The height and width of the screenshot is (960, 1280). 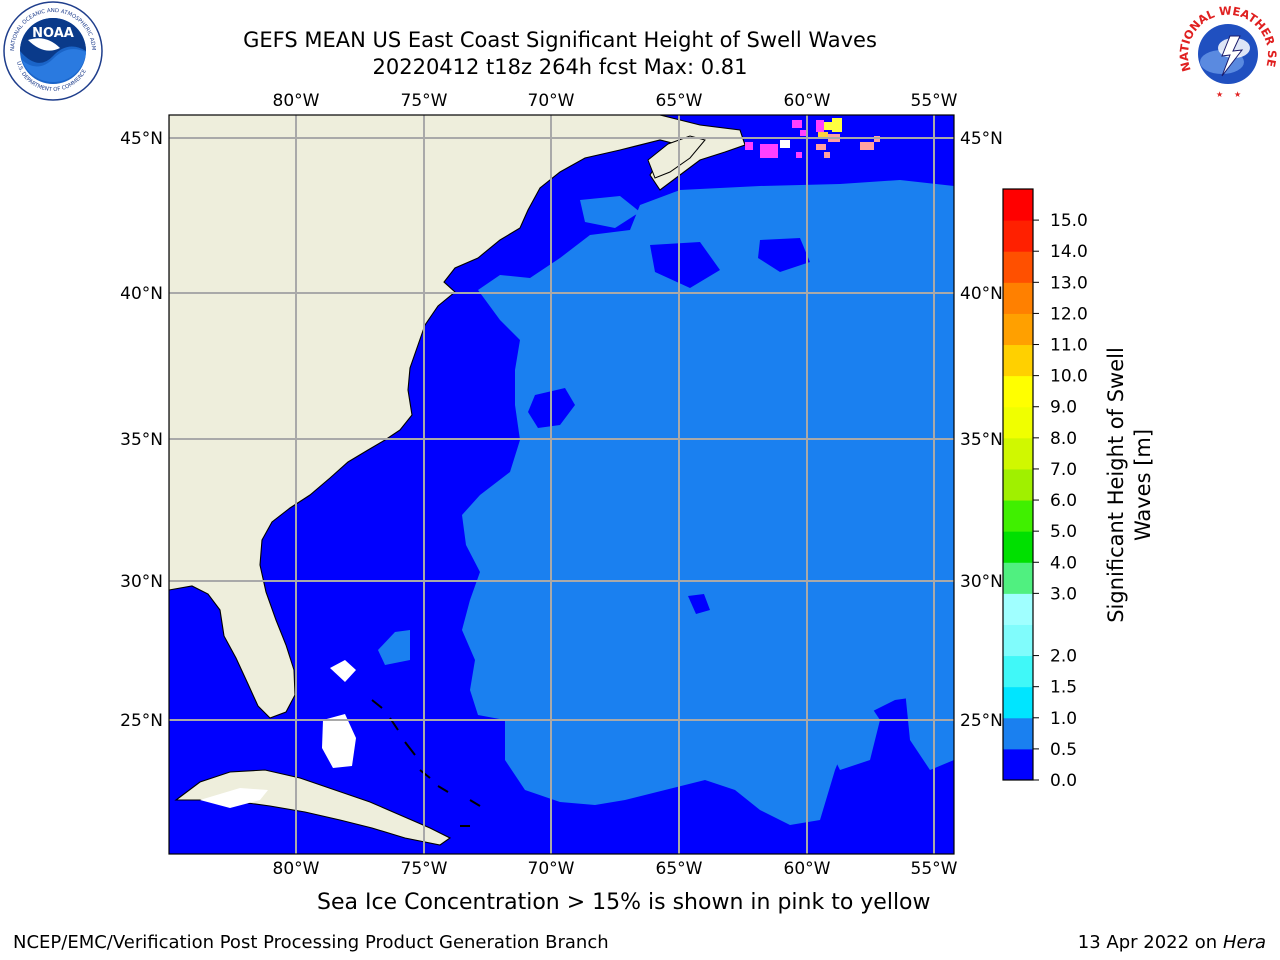 What do you see at coordinates (1069, 377) in the screenshot?
I see `colorbar-tick-label: 10.0` at bounding box center [1069, 377].